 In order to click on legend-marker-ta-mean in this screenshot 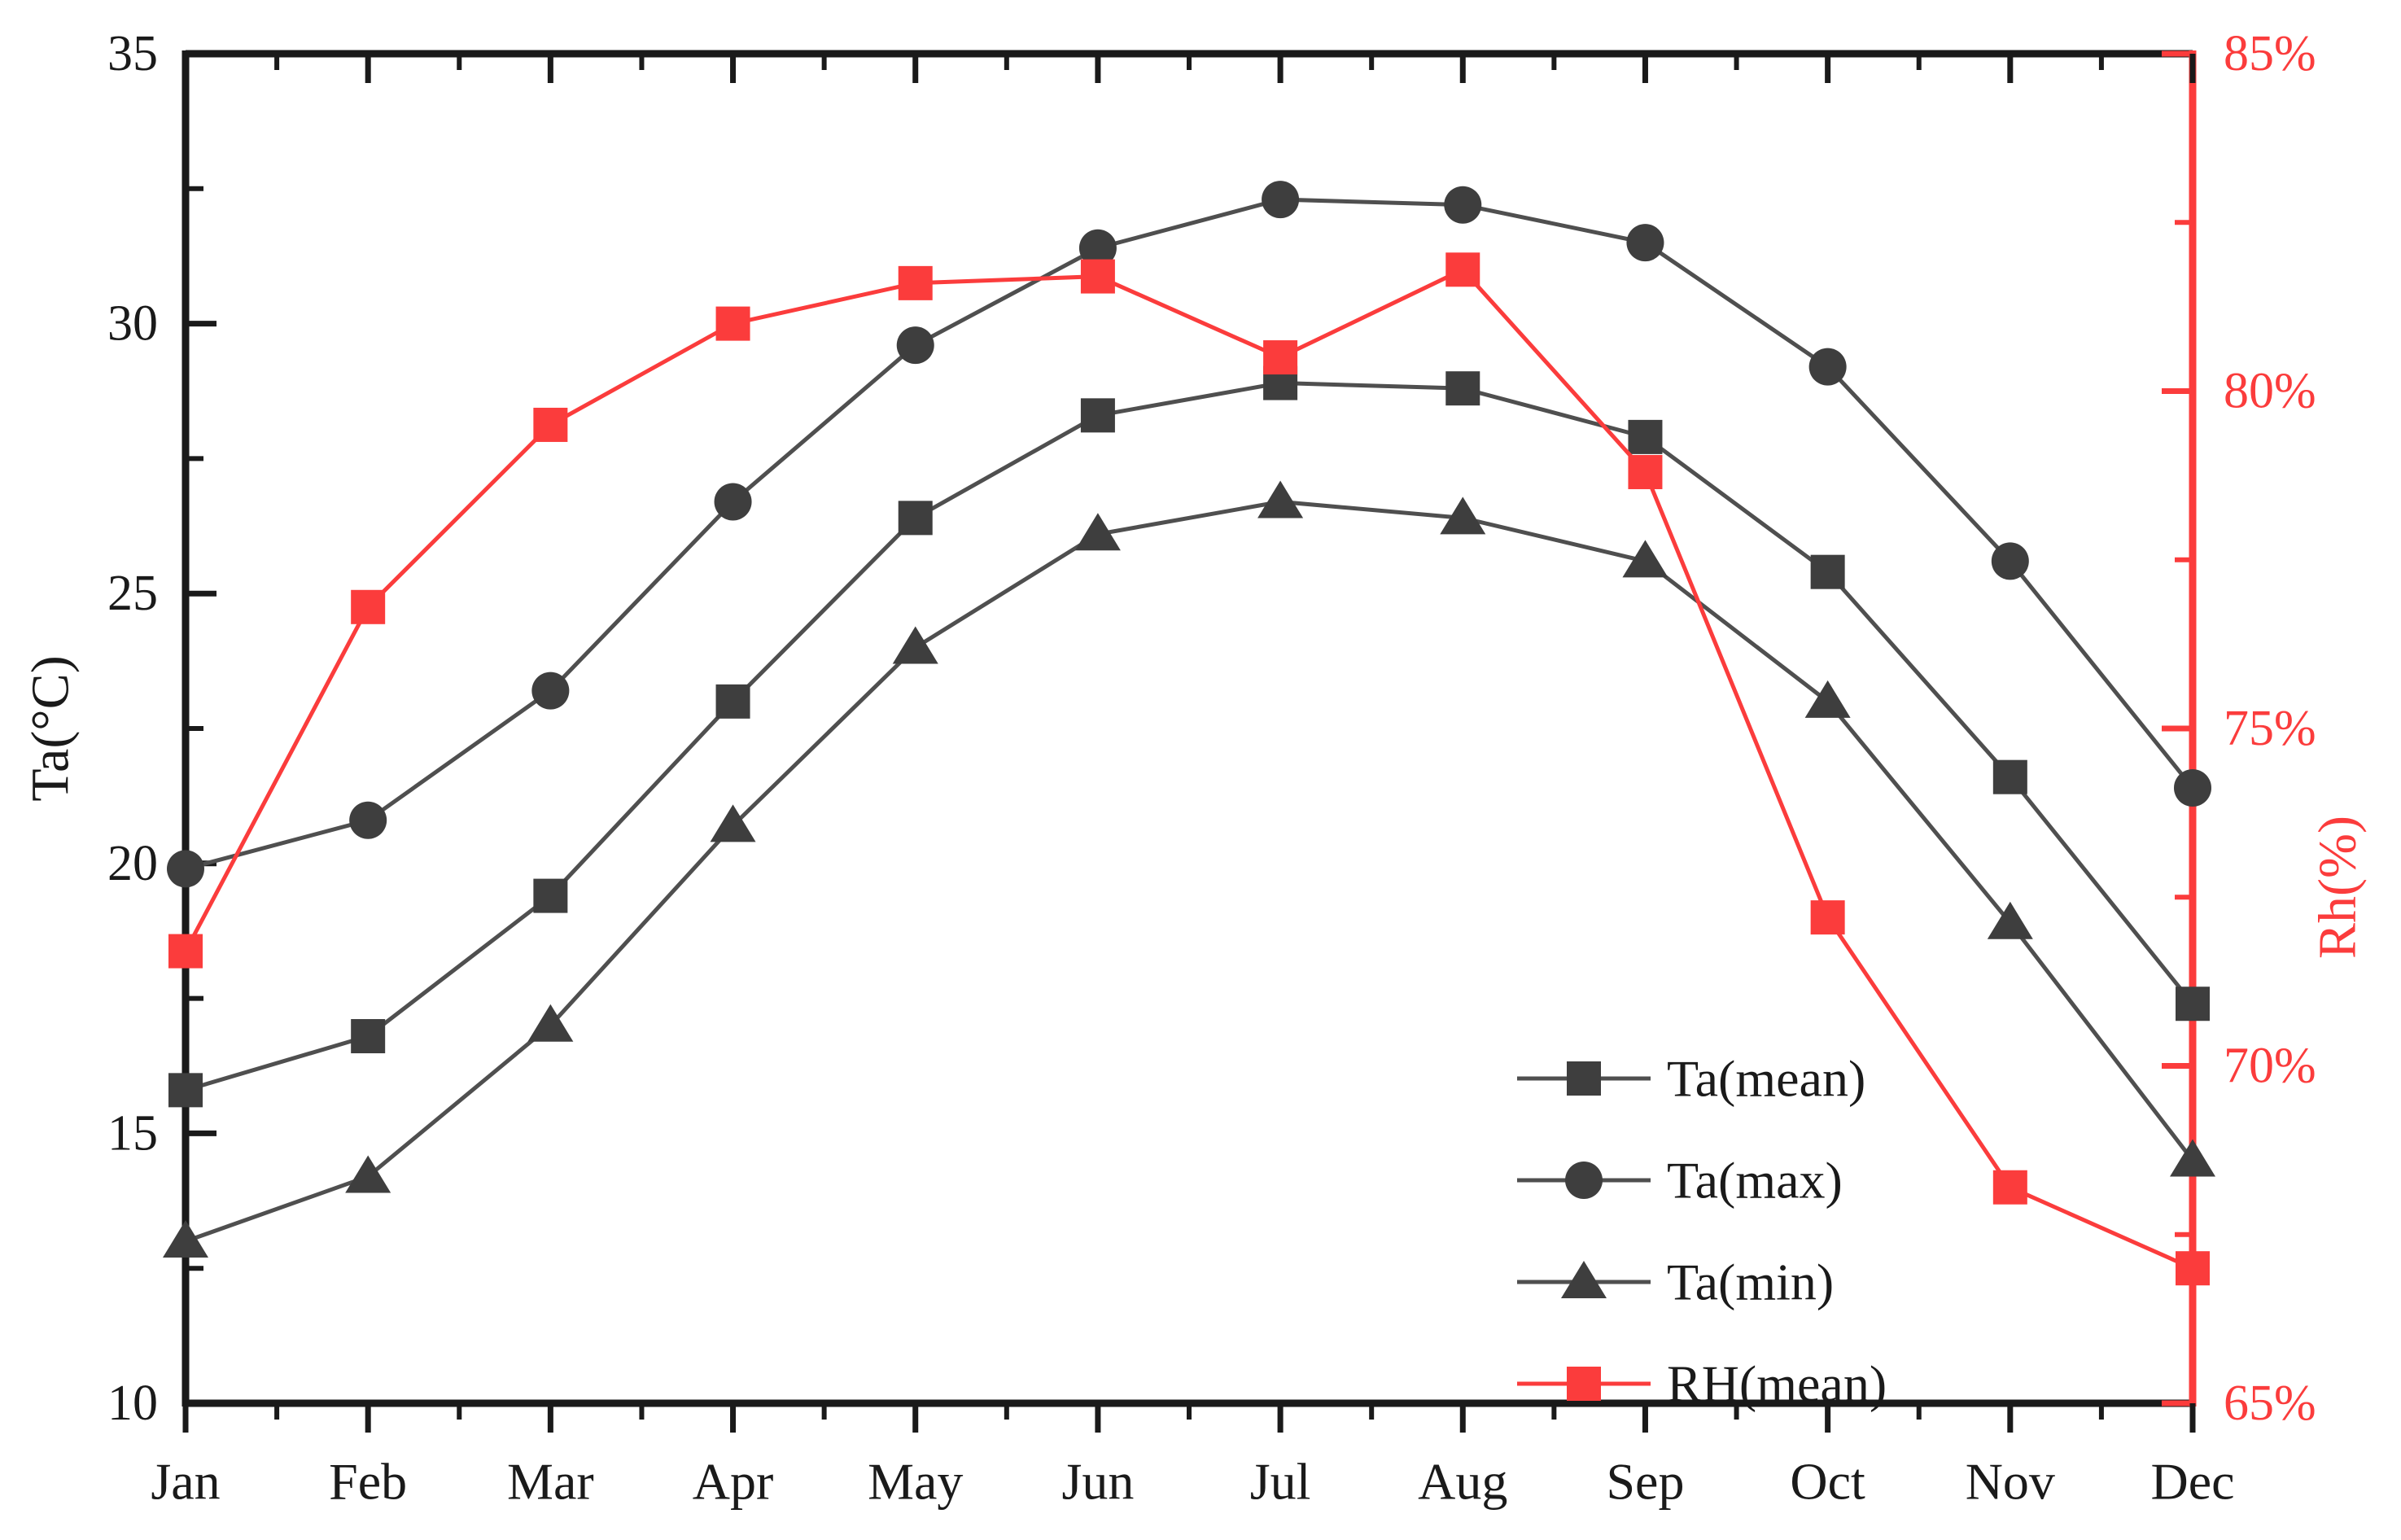, I will do `click(1584, 1078)`.